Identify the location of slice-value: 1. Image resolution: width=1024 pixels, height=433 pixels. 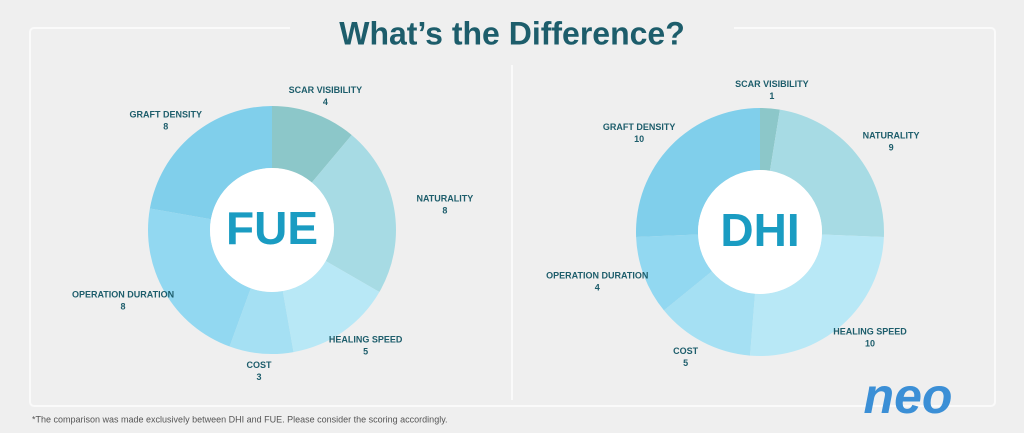
(771, 96).